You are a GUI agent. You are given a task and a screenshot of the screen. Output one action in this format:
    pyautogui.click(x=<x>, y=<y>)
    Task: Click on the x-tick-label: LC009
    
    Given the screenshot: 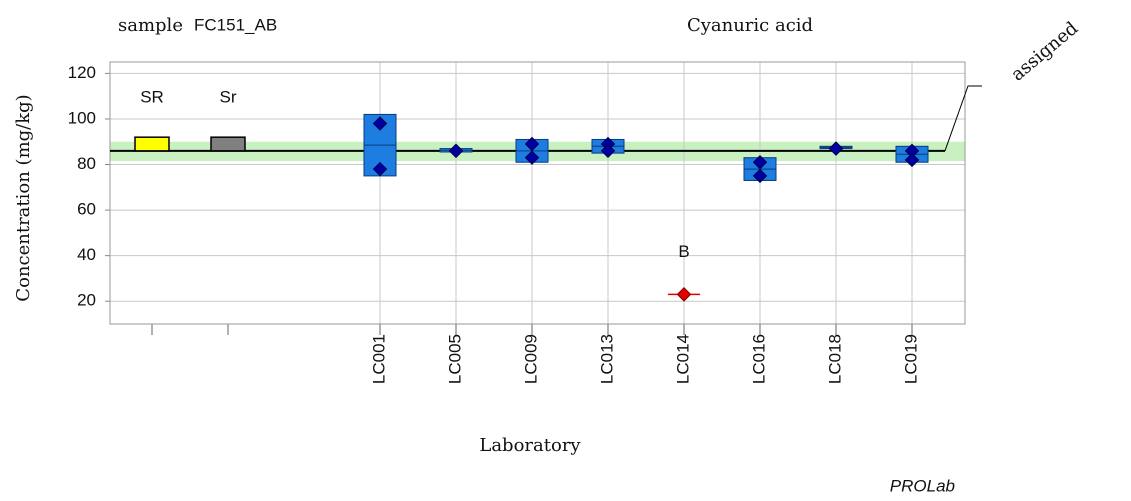 What is the action you would take?
    pyautogui.click(x=530, y=359)
    